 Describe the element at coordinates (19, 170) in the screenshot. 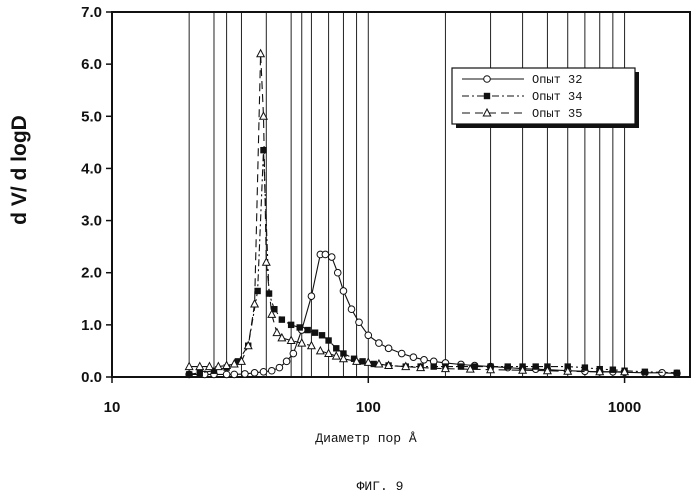

I see `y-axis-label: d V/ d logD` at that location.